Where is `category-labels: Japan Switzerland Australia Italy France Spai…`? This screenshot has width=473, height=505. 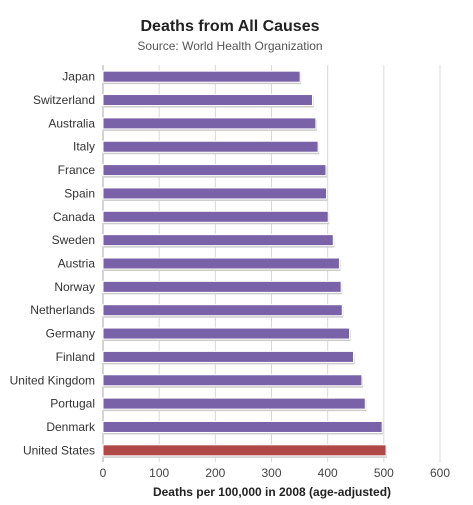
category-labels: Japan Switzerland Australia Italy France Spai… is located at coordinates (53, 264).